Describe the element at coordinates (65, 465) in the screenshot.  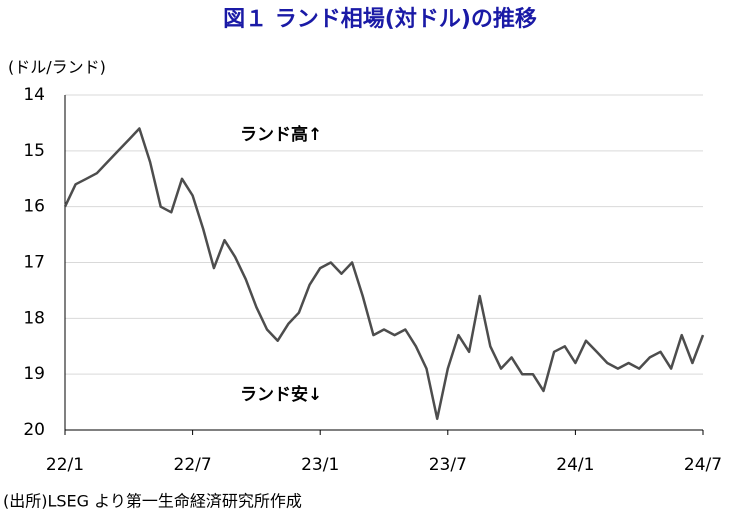
I see `x-tick-label: 22/1` at that location.